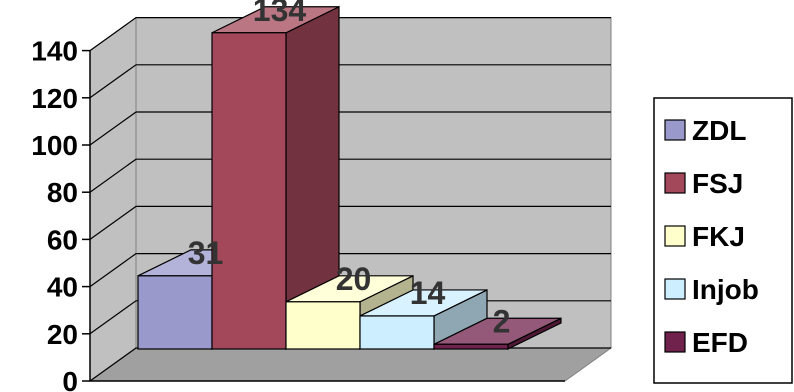 The height and width of the screenshot is (392, 794). Describe the element at coordinates (62, 239) in the screenshot. I see `y-tick-label: 60` at that location.